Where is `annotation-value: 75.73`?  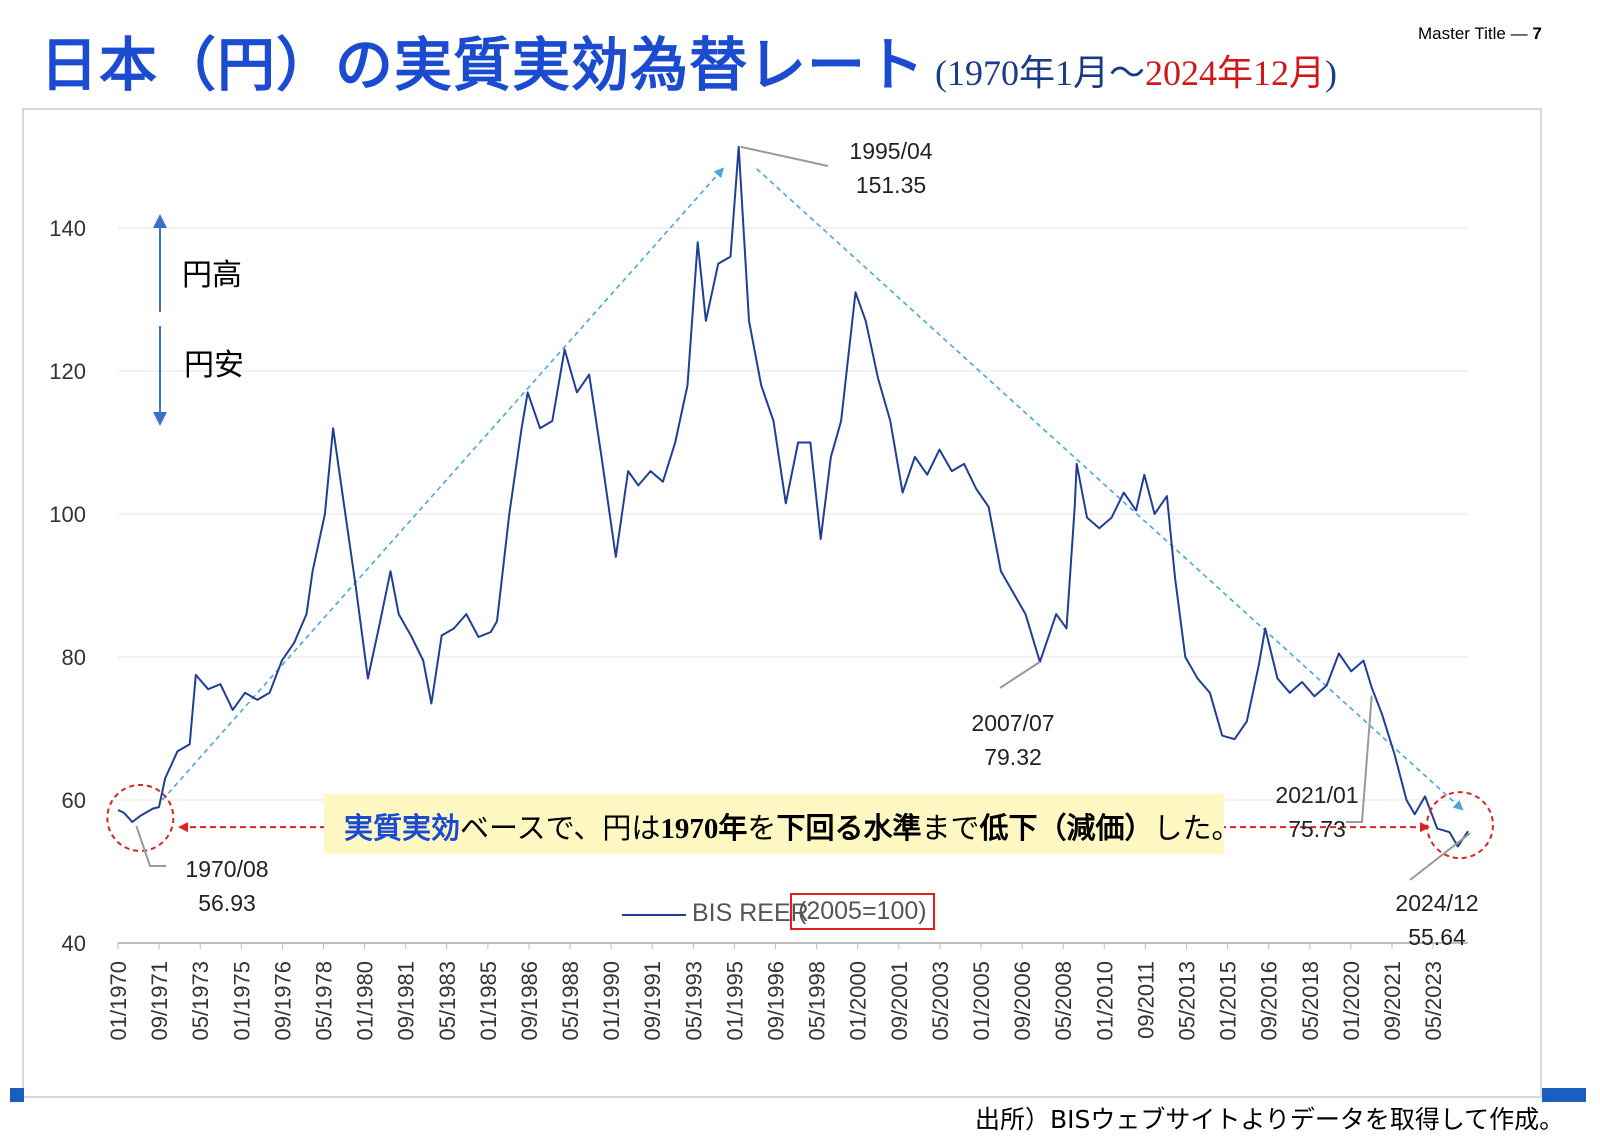
annotation-value: 75.73 is located at coordinates (1317, 829).